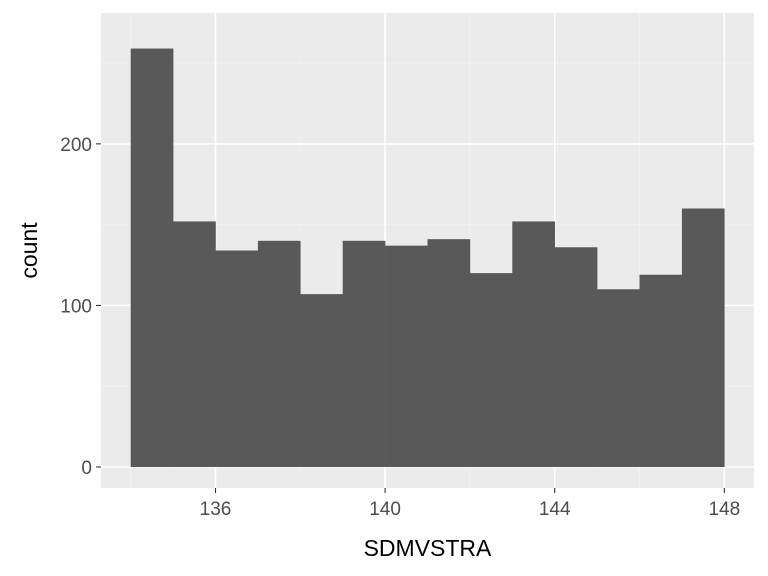  Describe the element at coordinates (470, 504) in the screenshot. I see `x-axis: 136 140 144 148` at that location.